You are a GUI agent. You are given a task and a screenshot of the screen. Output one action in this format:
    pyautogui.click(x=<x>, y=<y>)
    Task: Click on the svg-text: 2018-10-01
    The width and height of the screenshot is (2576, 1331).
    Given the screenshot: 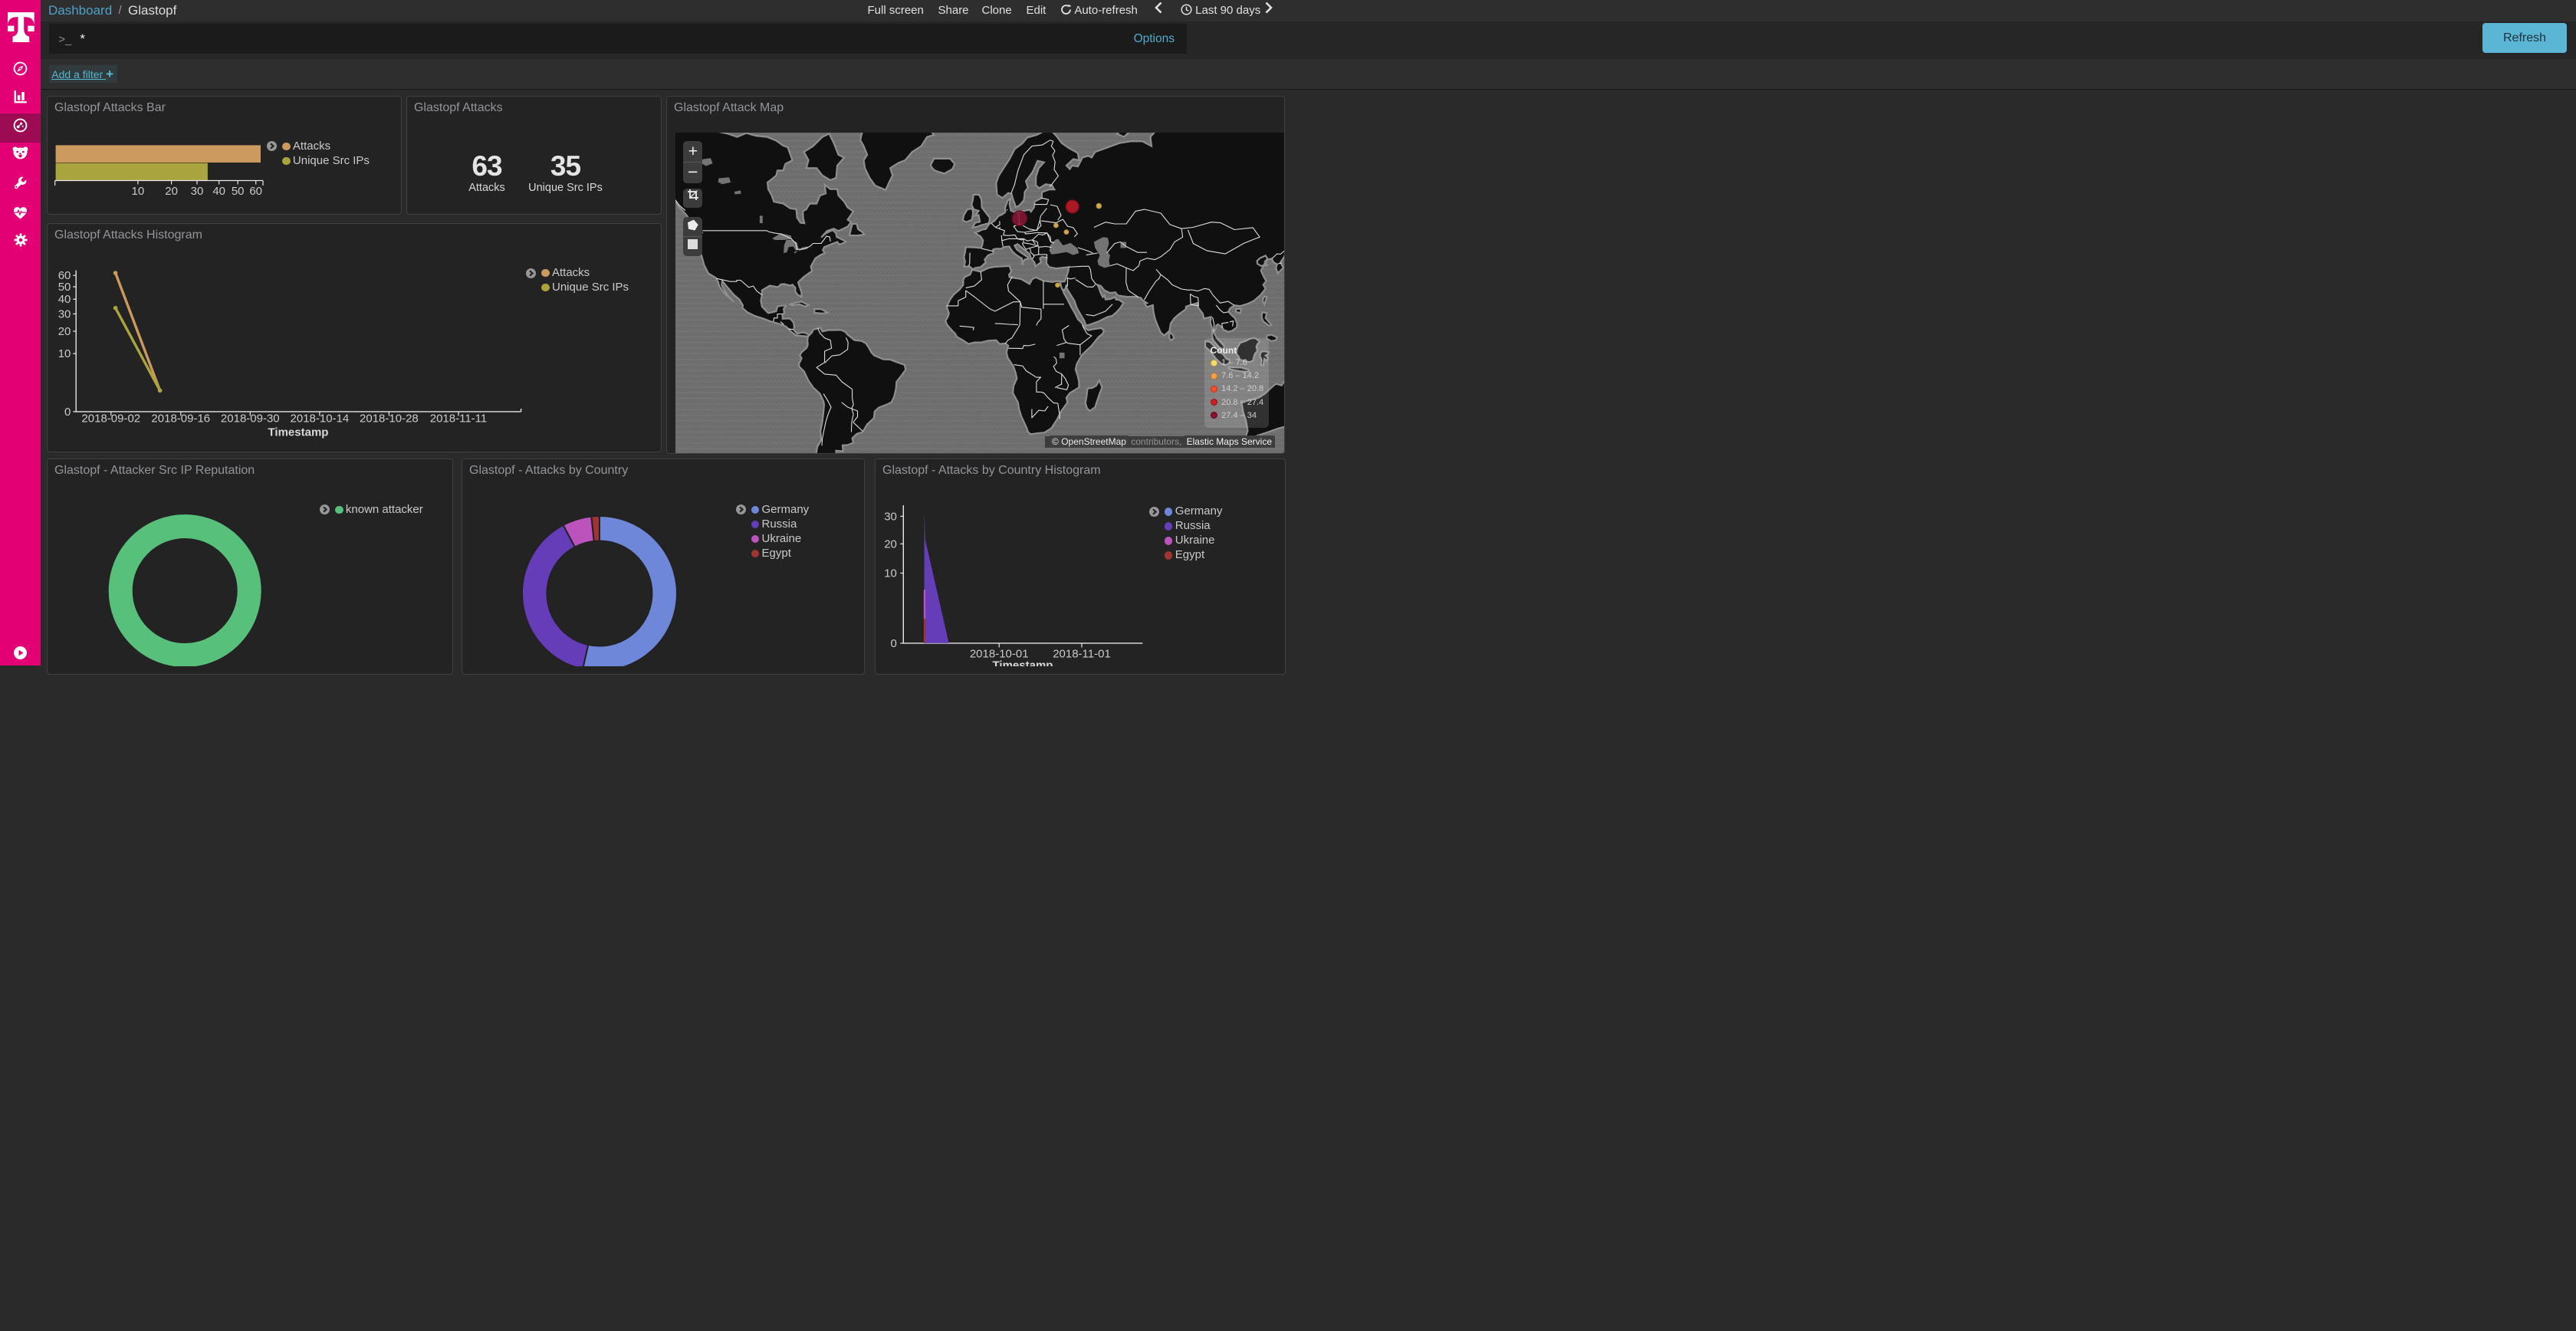 What is the action you would take?
    pyautogui.click(x=999, y=654)
    